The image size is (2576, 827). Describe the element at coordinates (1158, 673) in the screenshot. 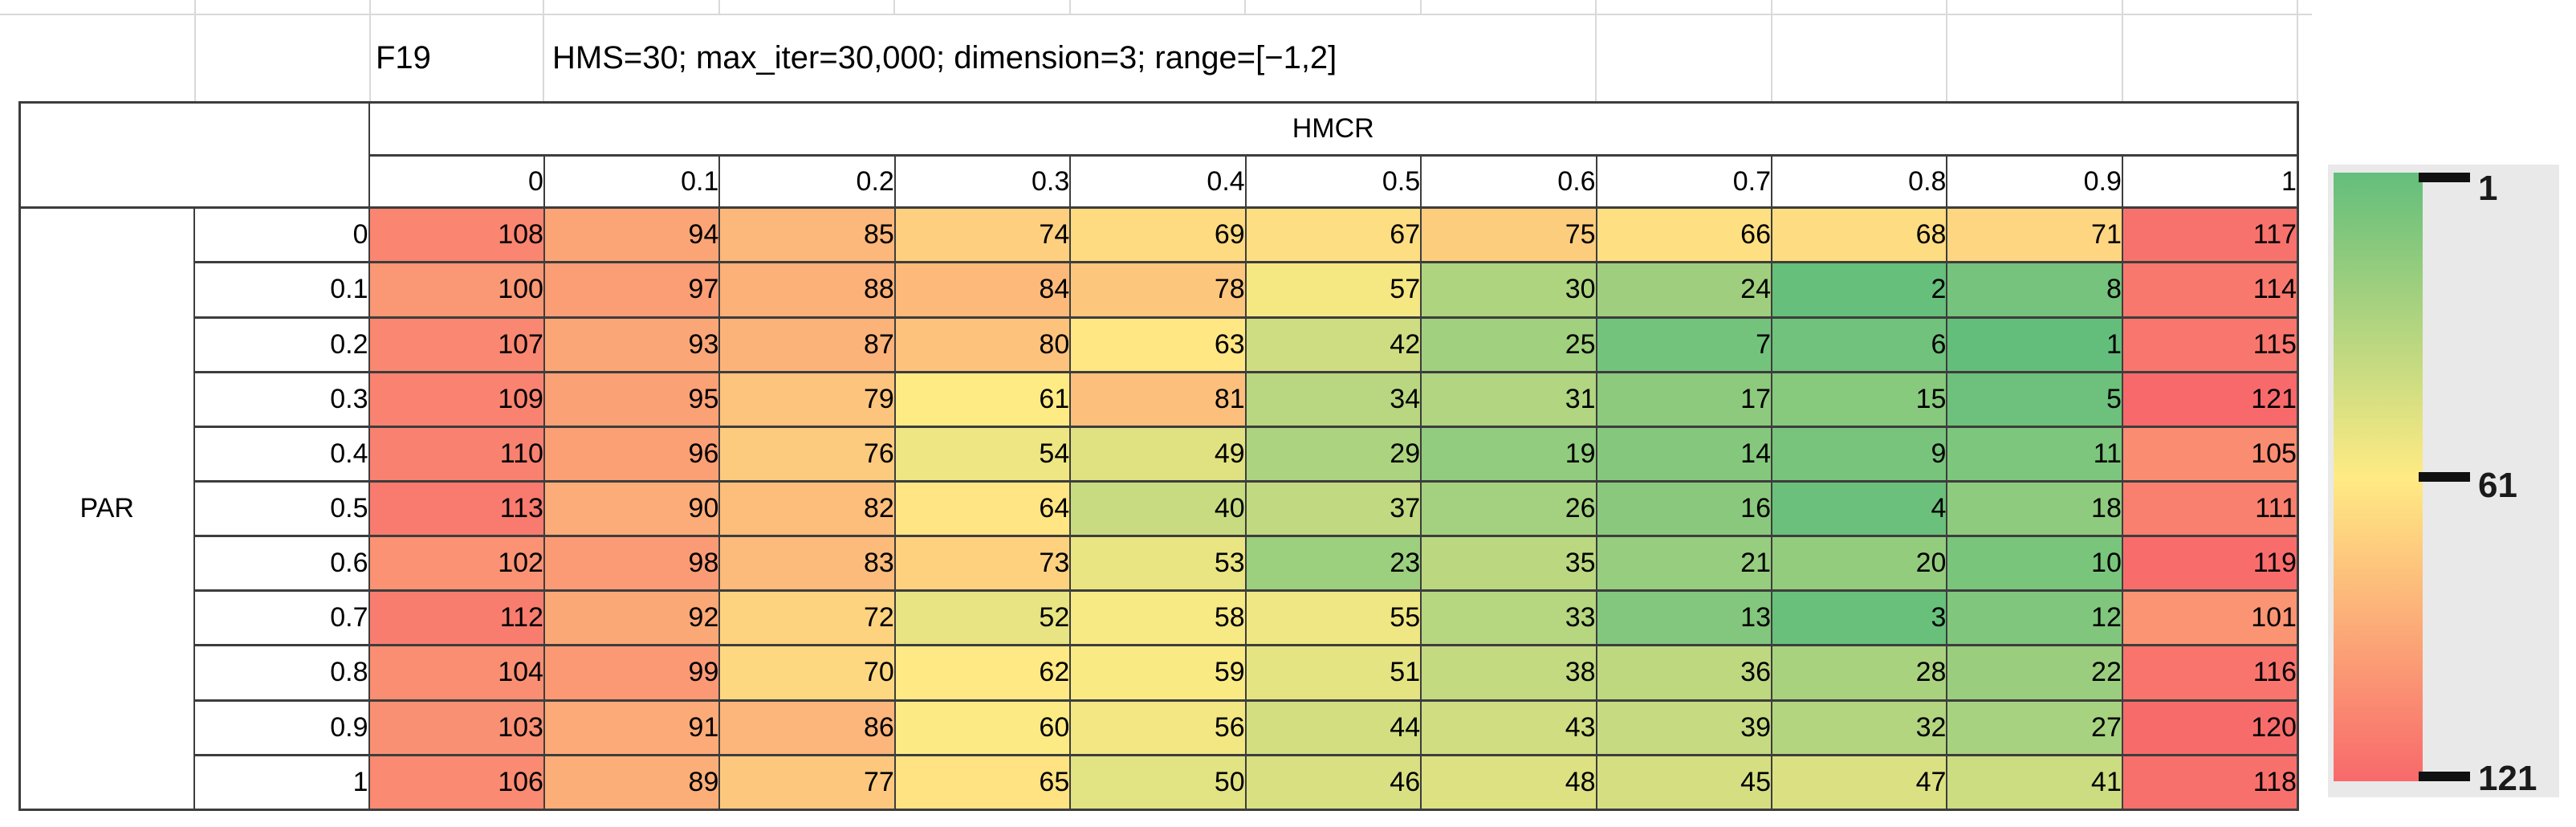

I see `heatmap-cell: 59` at that location.